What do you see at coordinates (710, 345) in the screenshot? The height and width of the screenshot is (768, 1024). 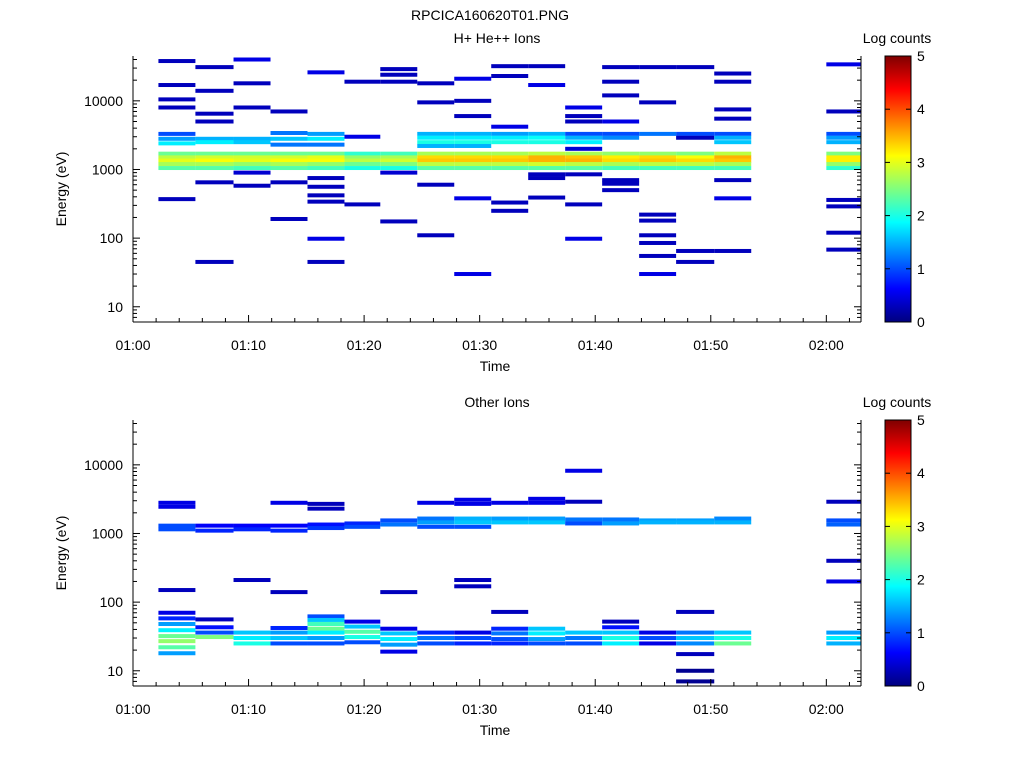 I see `x-tick-label: 01:50` at bounding box center [710, 345].